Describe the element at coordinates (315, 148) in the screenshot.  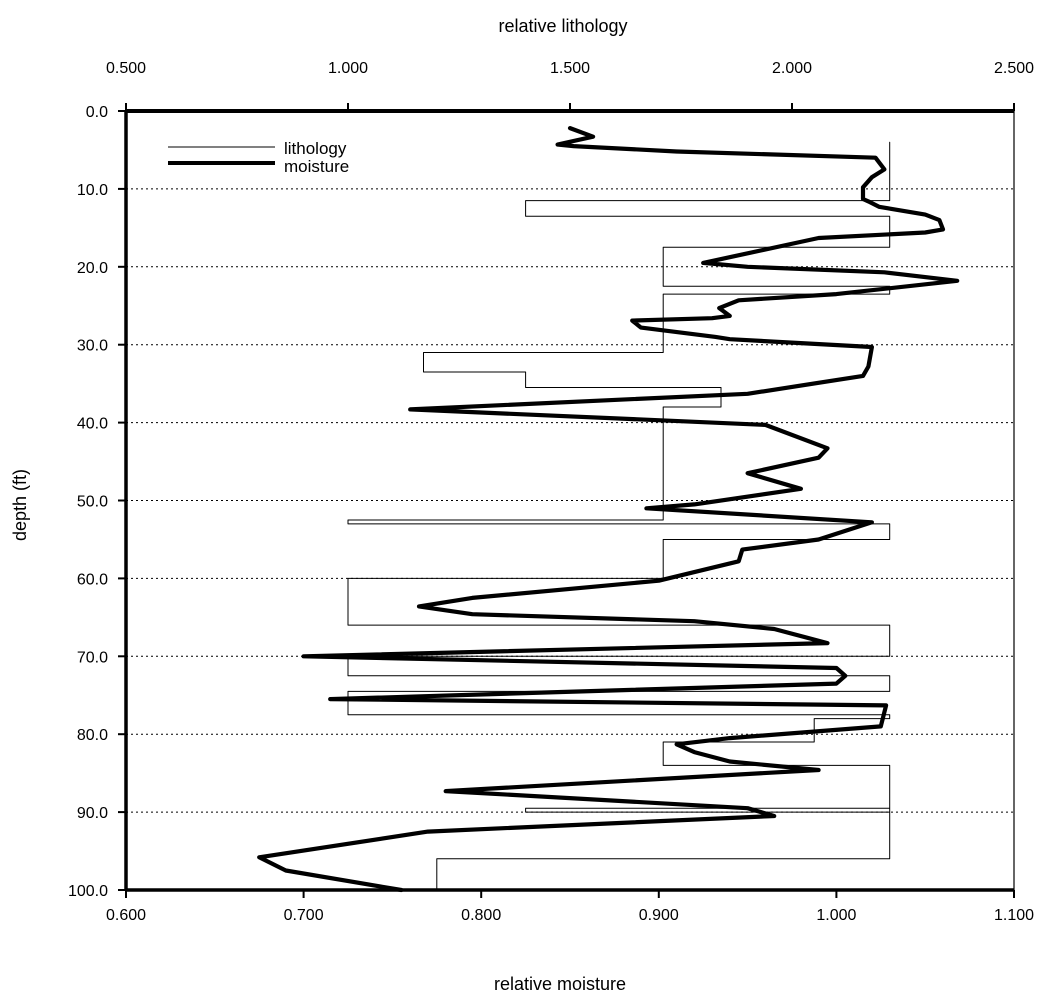
I see `legend-label-lithology: lithology` at that location.